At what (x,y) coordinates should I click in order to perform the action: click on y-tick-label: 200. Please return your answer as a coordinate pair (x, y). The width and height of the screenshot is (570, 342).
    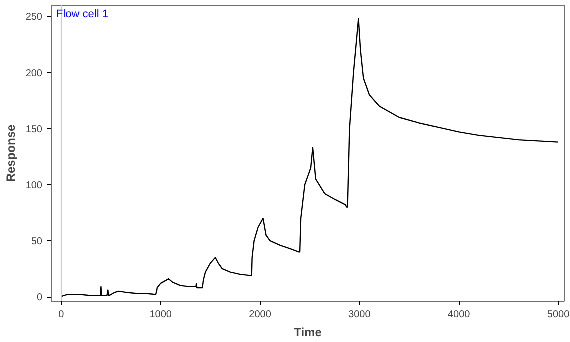
    Looking at the image, I should click on (34, 74).